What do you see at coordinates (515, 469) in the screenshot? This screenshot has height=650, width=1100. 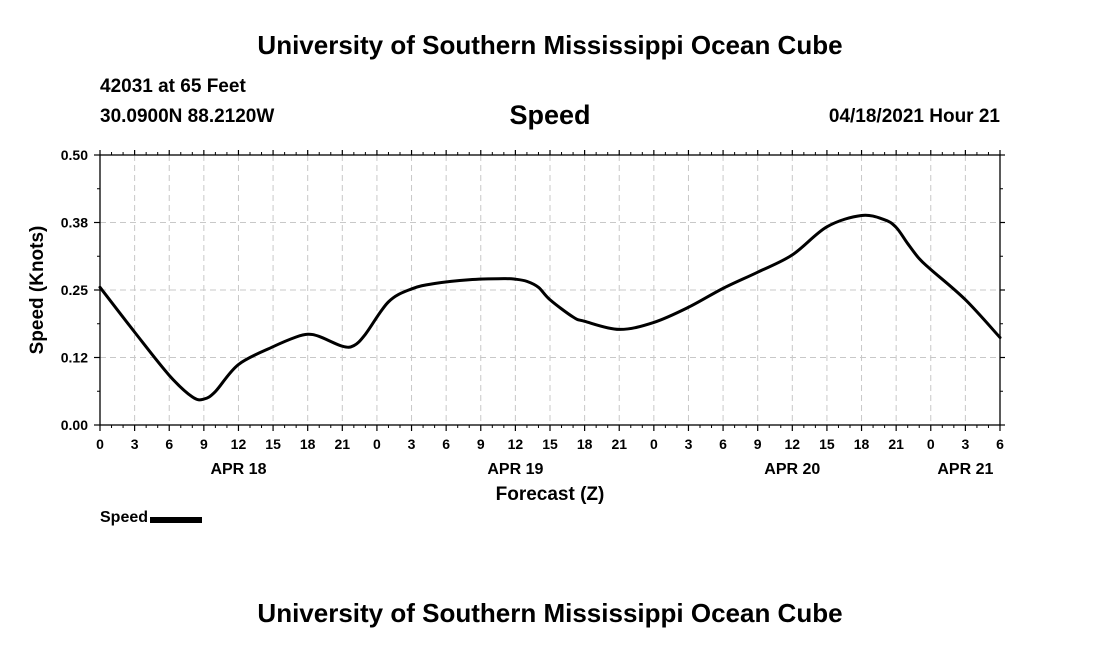 I see `date-label: APR 19` at bounding box center [515, 469].